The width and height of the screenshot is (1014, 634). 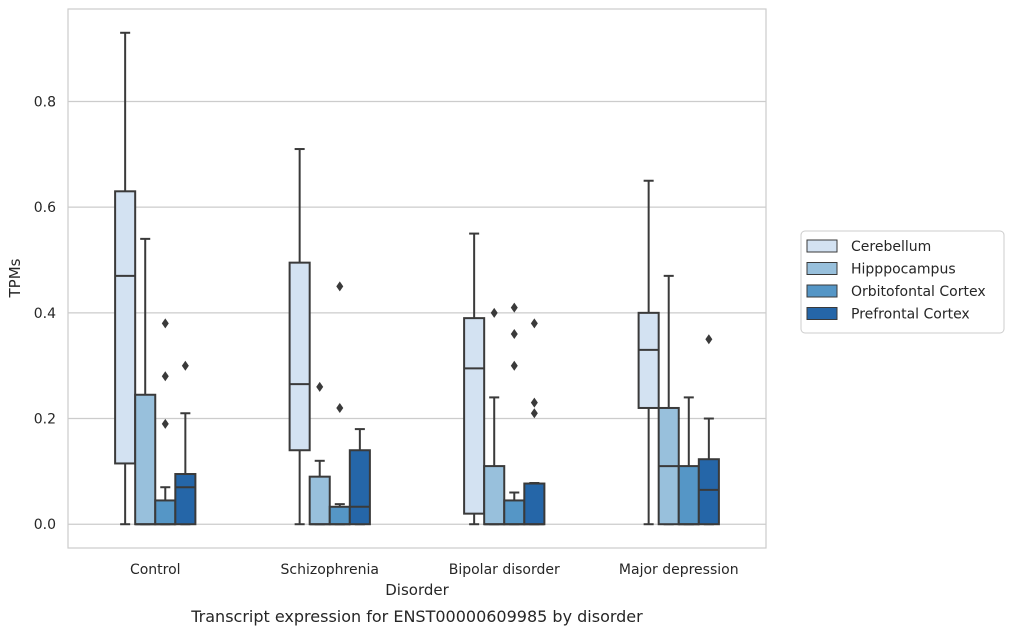 What do you see at coordinates (45, 102) in the screenshot?
I see `y-tick-label: 0.8` at bounding box center [45, 102].